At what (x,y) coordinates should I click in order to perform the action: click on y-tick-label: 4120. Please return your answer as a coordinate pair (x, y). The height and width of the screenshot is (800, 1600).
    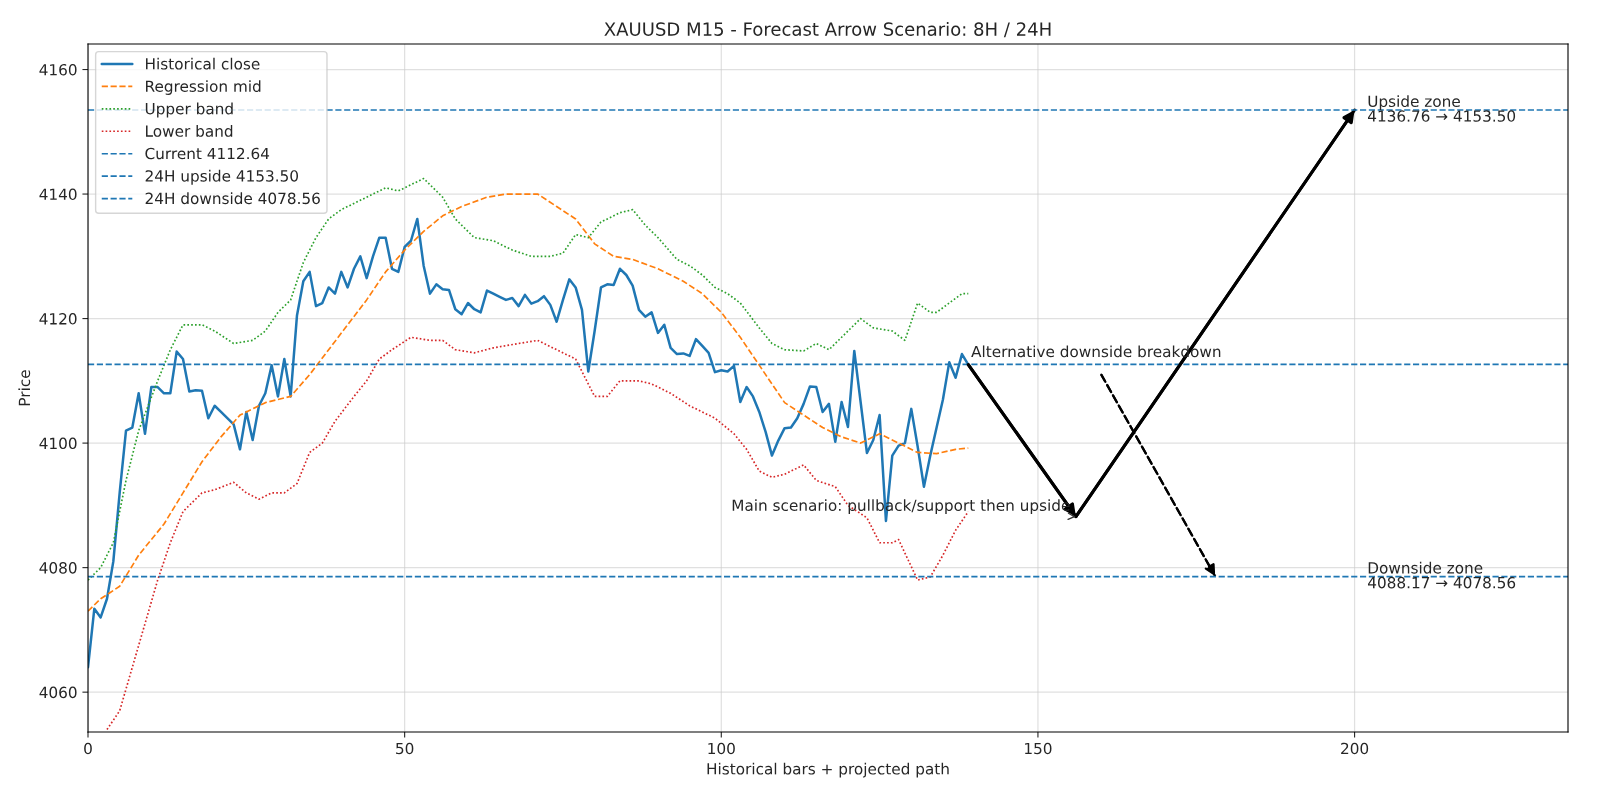
    Looking at the image, I should click on (58, 319).